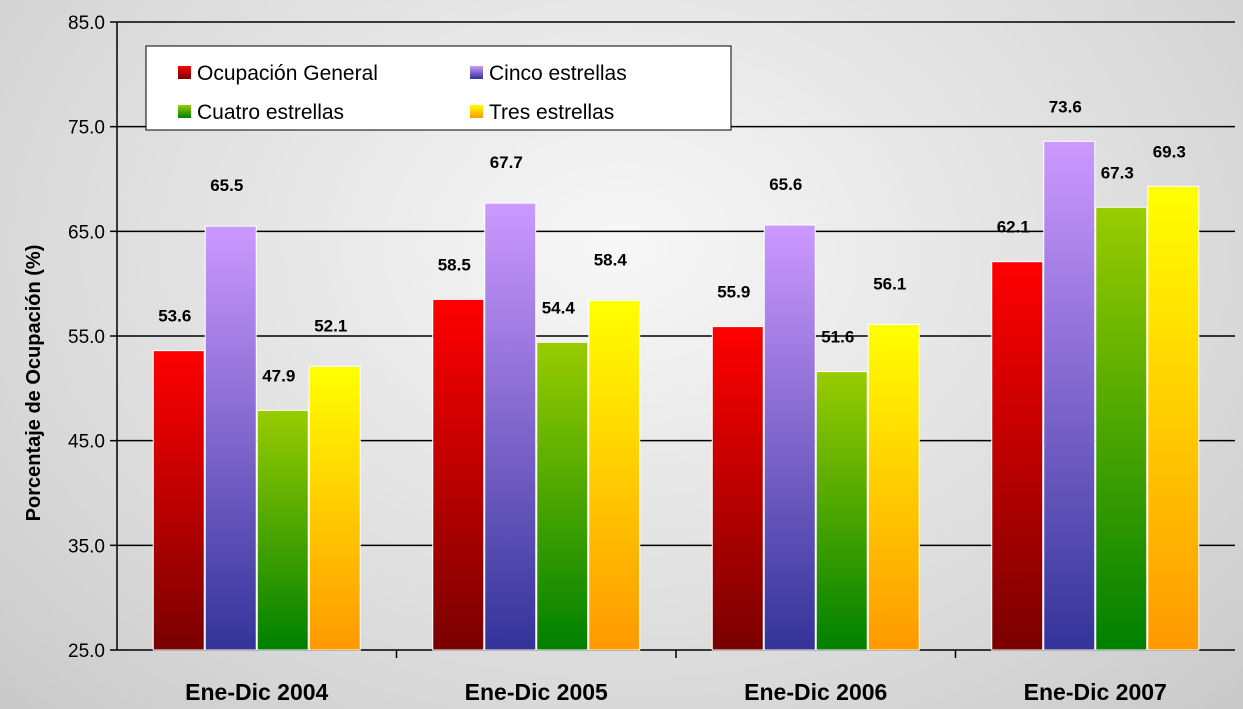  I want to click on y-tick-label: 35.0, so click(86, 546).